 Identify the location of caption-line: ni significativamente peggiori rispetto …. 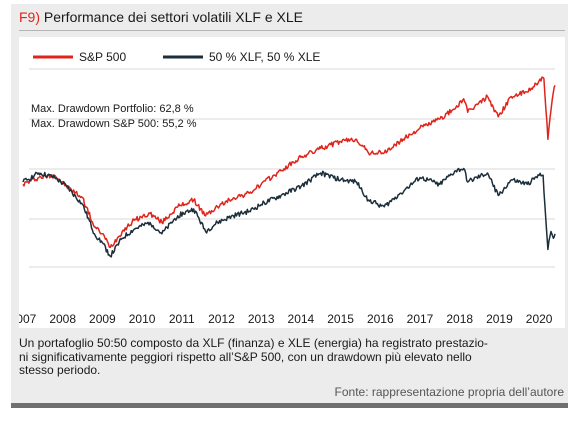
(245, 356).